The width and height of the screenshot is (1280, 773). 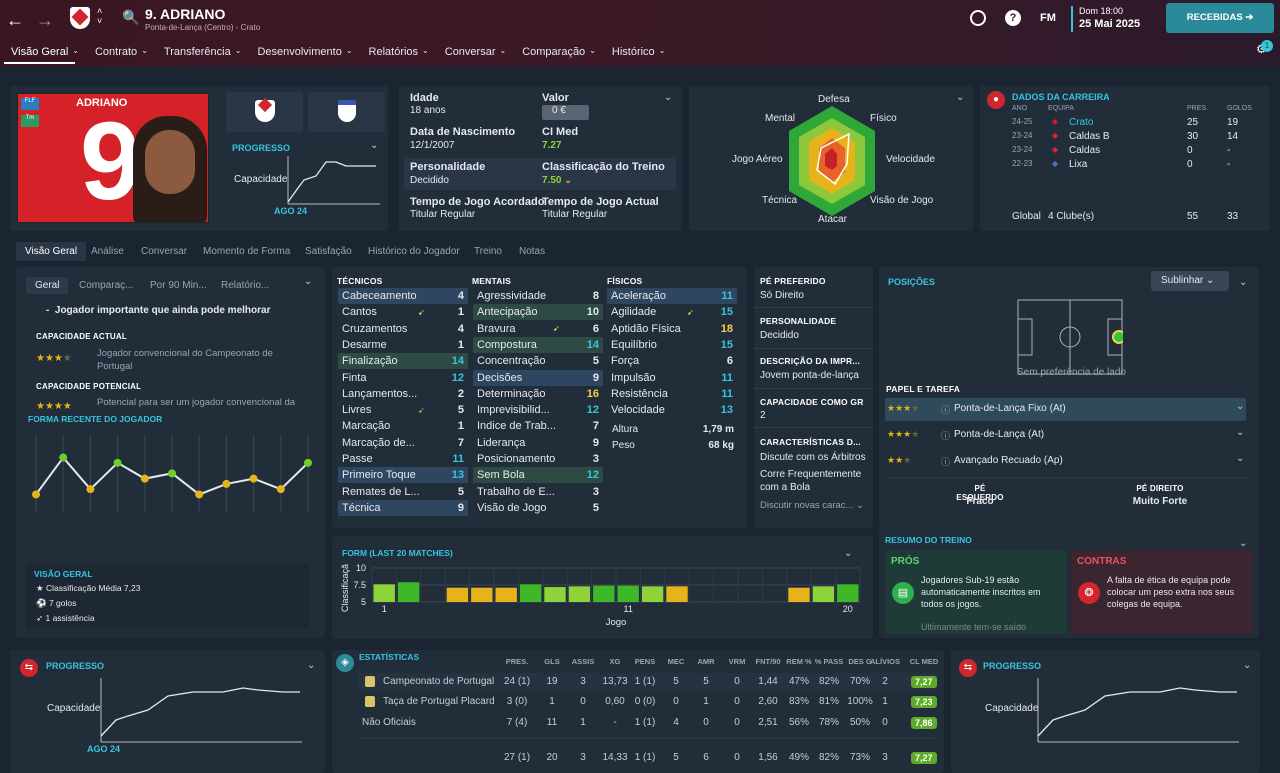 I want to click on attribute-row: Velocidade 13, so click(x=672, y=410).